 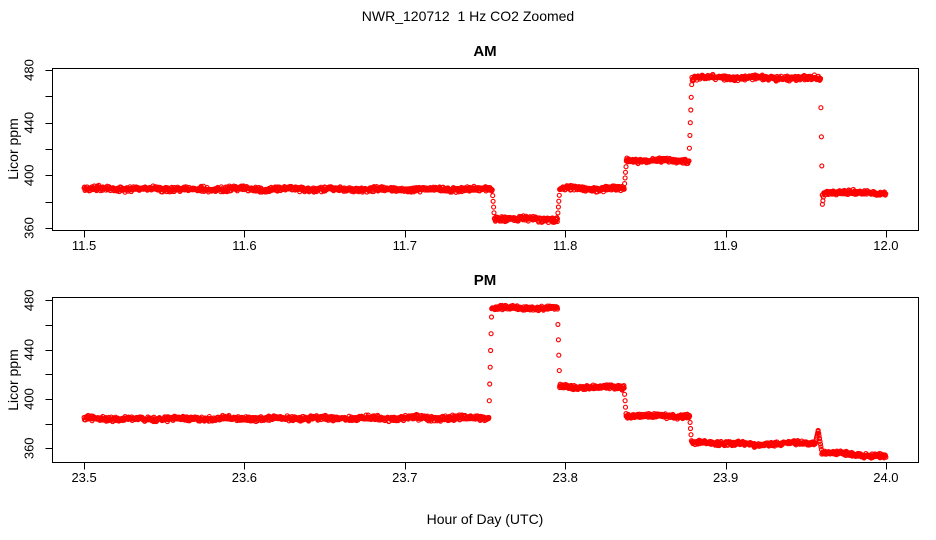 I want to click on x-tick-label: 11.9, so click(x=725, y=245).